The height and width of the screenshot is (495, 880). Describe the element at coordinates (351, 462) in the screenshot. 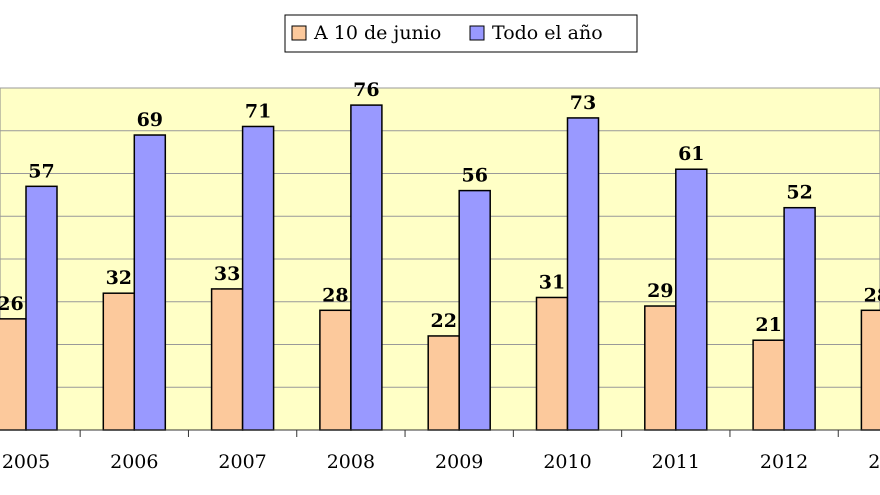

I see `x-tick-label: 2008` at that location.